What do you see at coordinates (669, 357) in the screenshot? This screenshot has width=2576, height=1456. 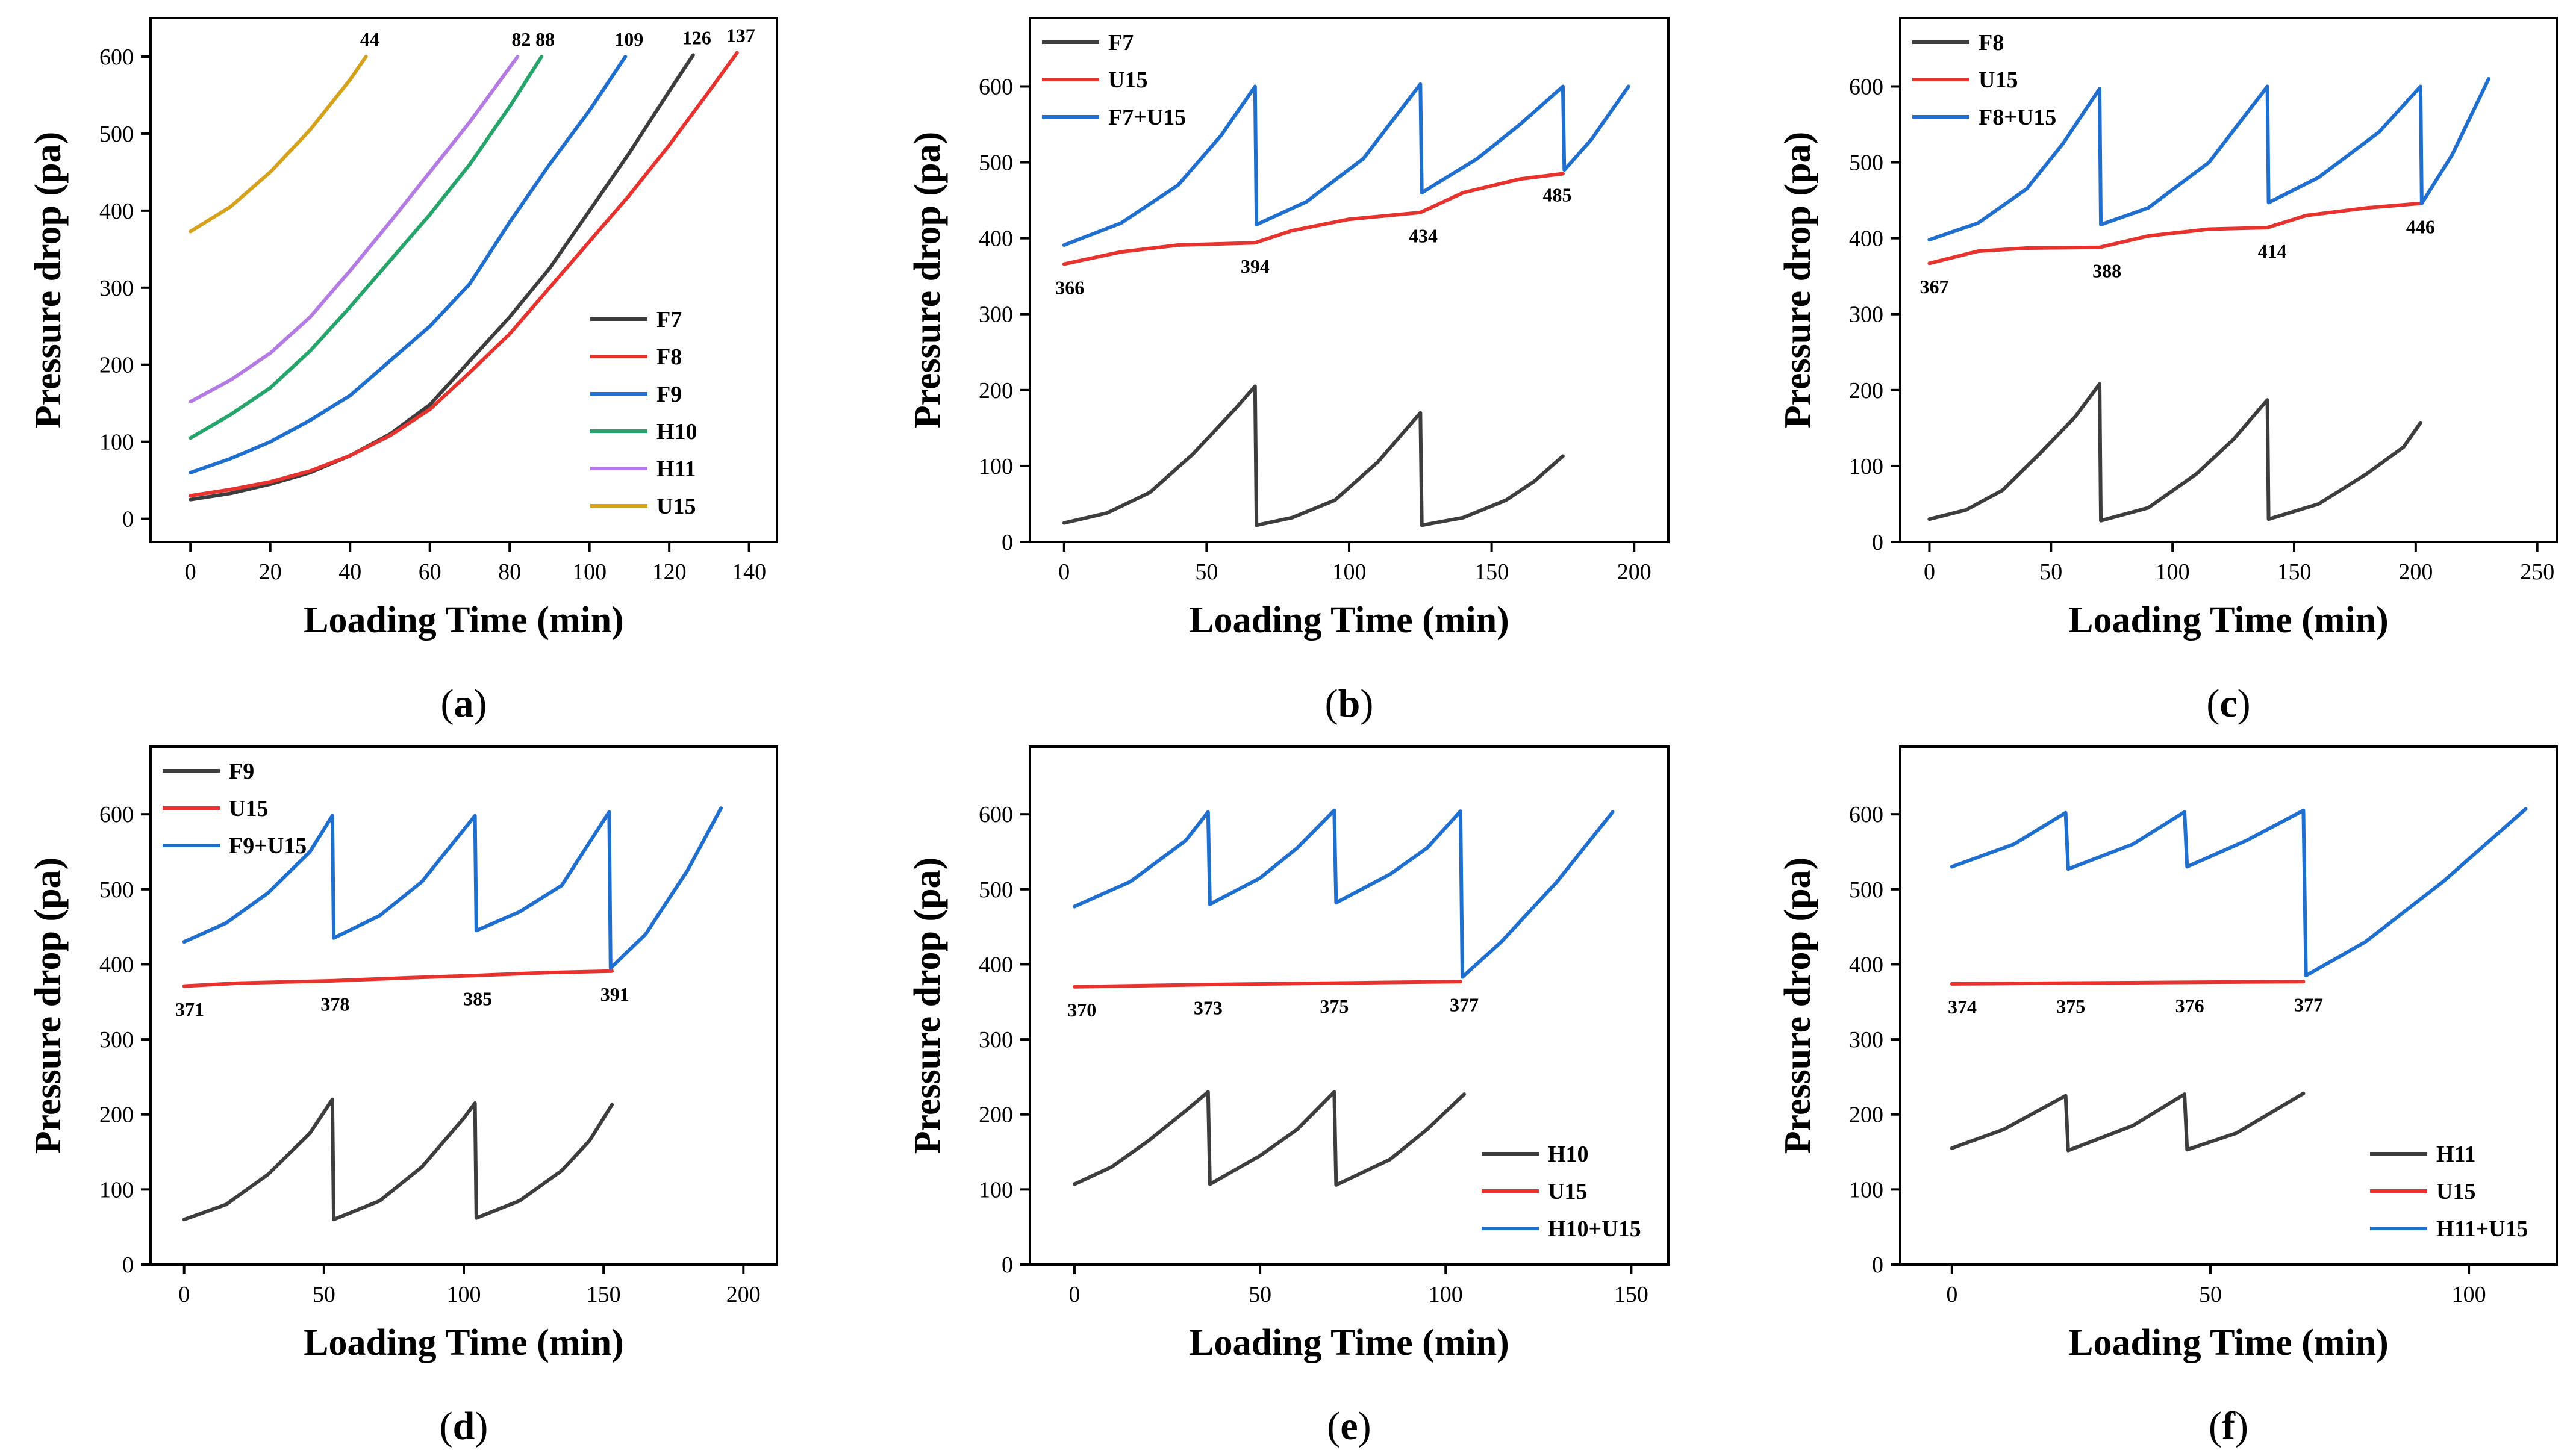 I see `legend-label: F8` at bounding box center [669, 357].